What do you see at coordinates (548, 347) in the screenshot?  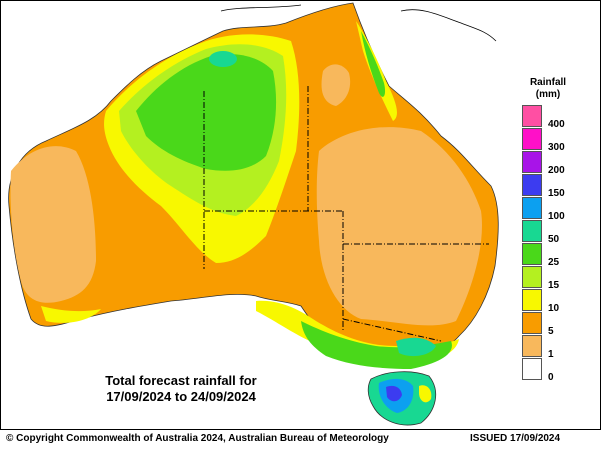 I see `legend-row: 1` at bounding box center [548, 347].